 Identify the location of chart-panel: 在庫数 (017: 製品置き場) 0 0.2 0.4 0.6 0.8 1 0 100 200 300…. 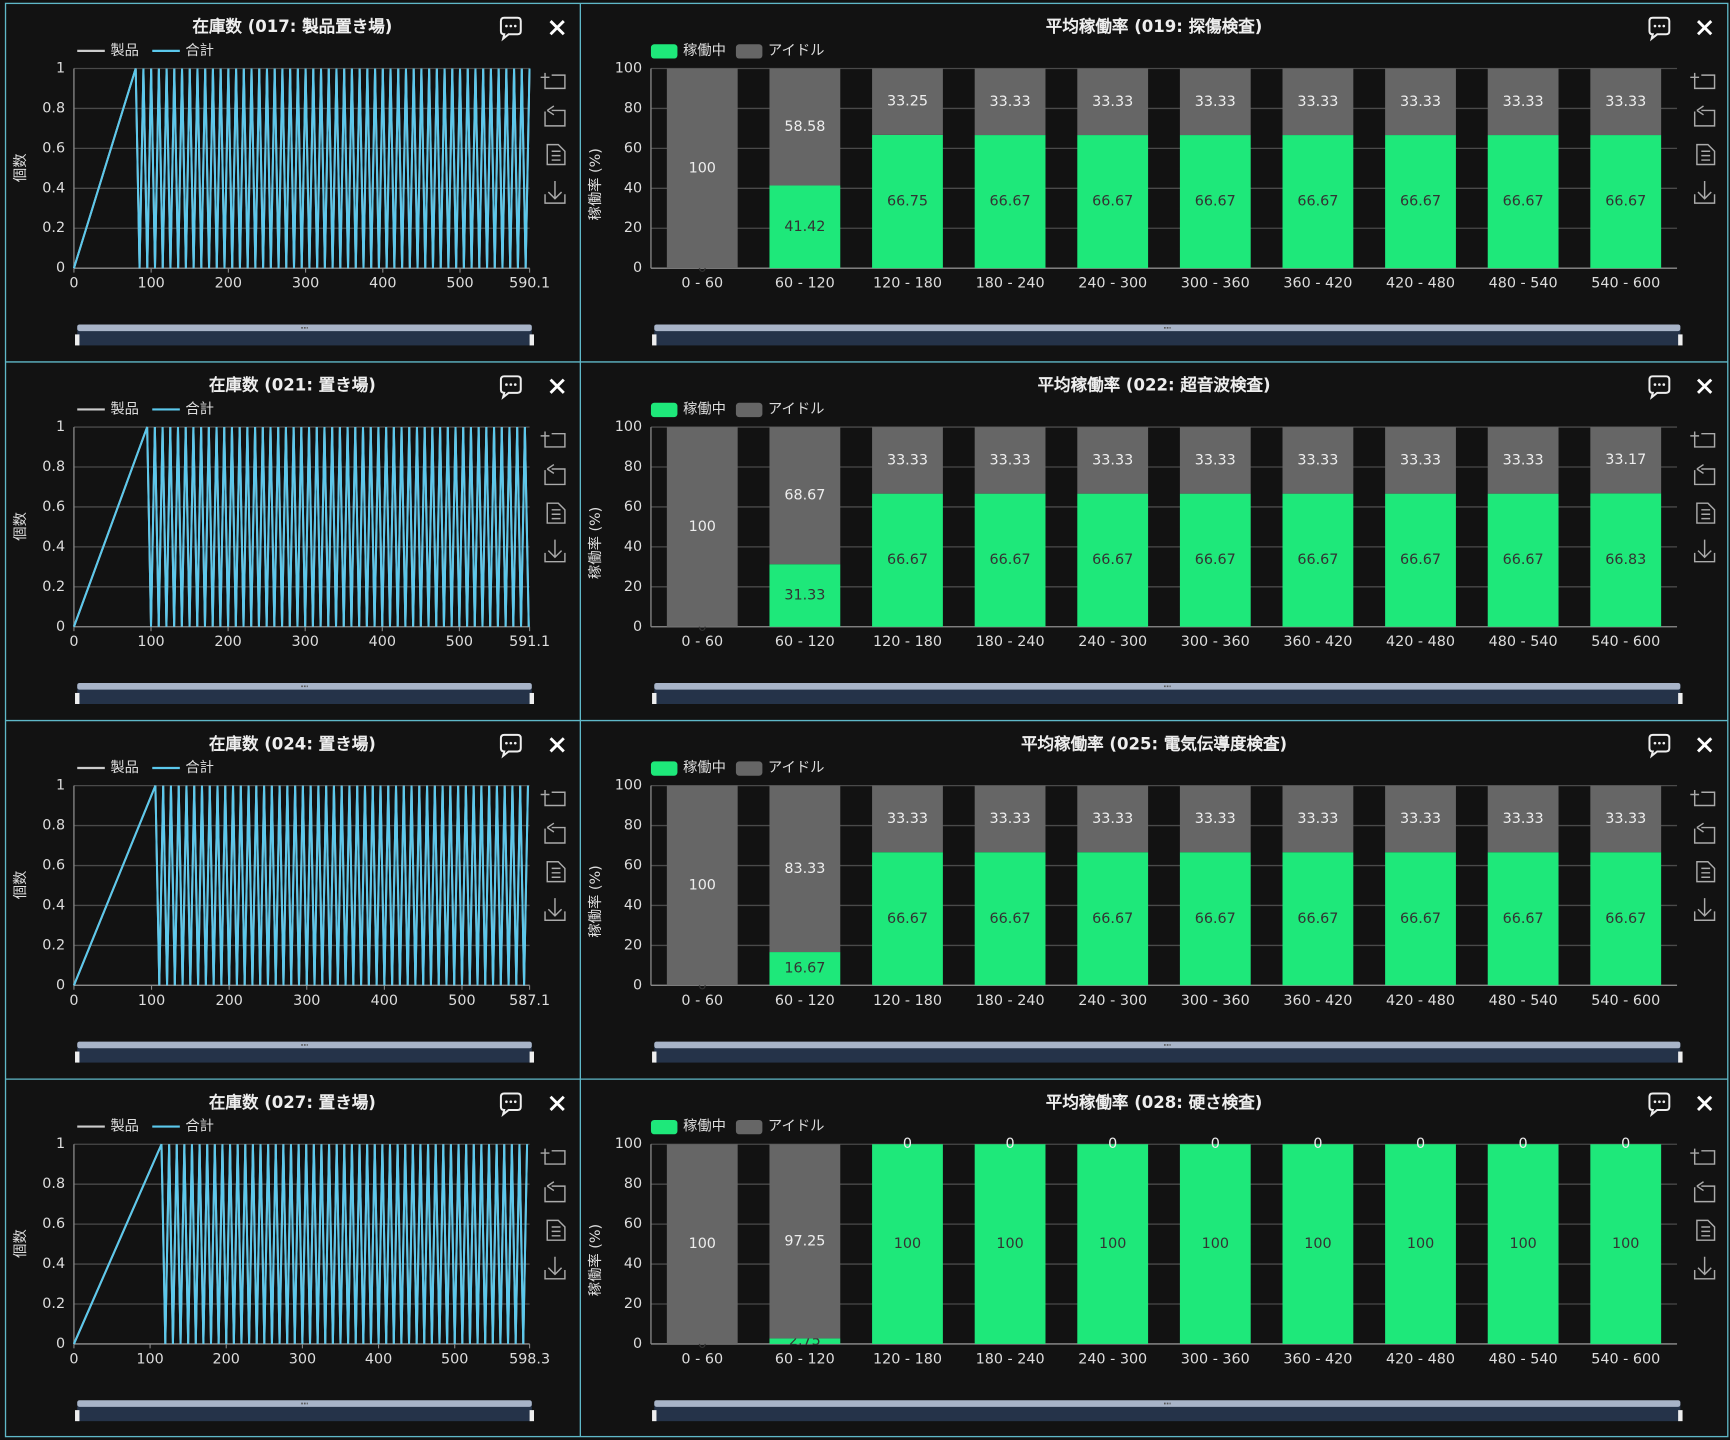
(289, 181).